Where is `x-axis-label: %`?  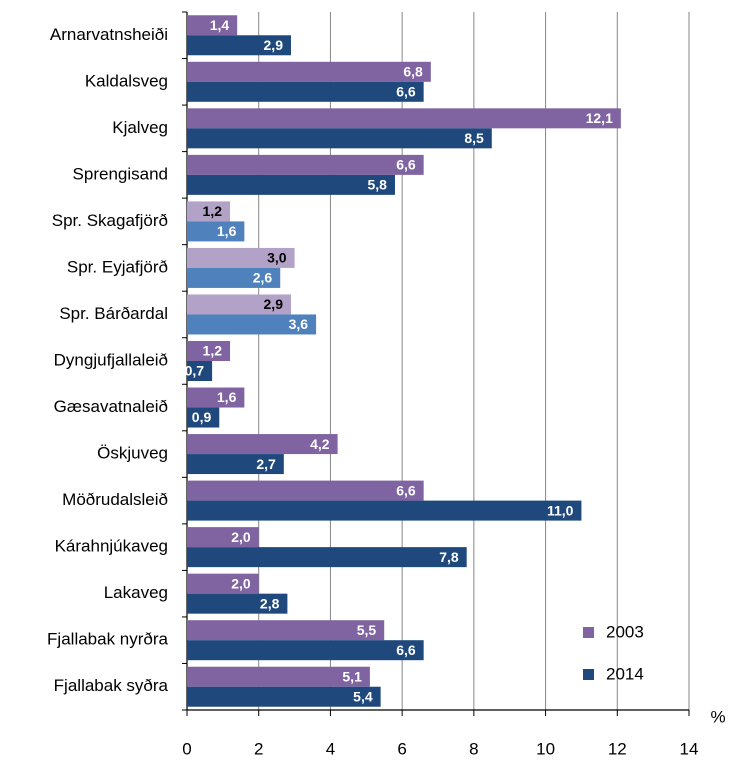
x-axis-label: % is located at coordinates (717, 716).